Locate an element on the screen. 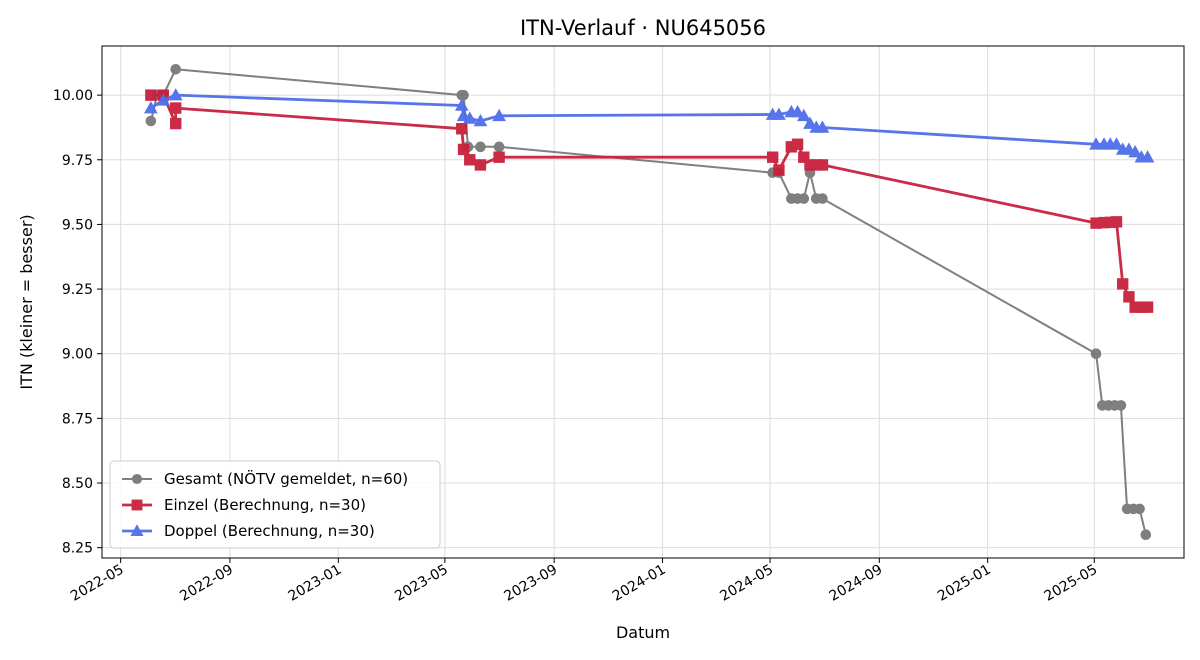  legend-label: Gesamt (NÖTV gemeldet, n=60) is located at coordinates (286, 478).